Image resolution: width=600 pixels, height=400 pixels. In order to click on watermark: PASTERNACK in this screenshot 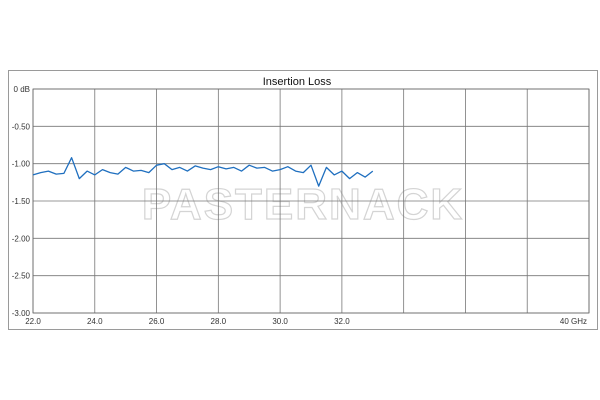, I will do `click(303, 204)`.